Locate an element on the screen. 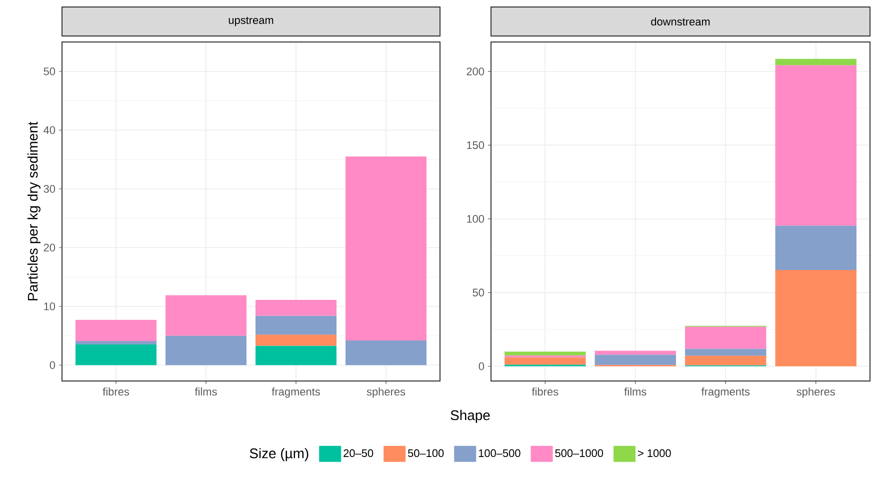 The image size is (872, 482). legend-label: 100–500 is located at coordinates (499, 453).